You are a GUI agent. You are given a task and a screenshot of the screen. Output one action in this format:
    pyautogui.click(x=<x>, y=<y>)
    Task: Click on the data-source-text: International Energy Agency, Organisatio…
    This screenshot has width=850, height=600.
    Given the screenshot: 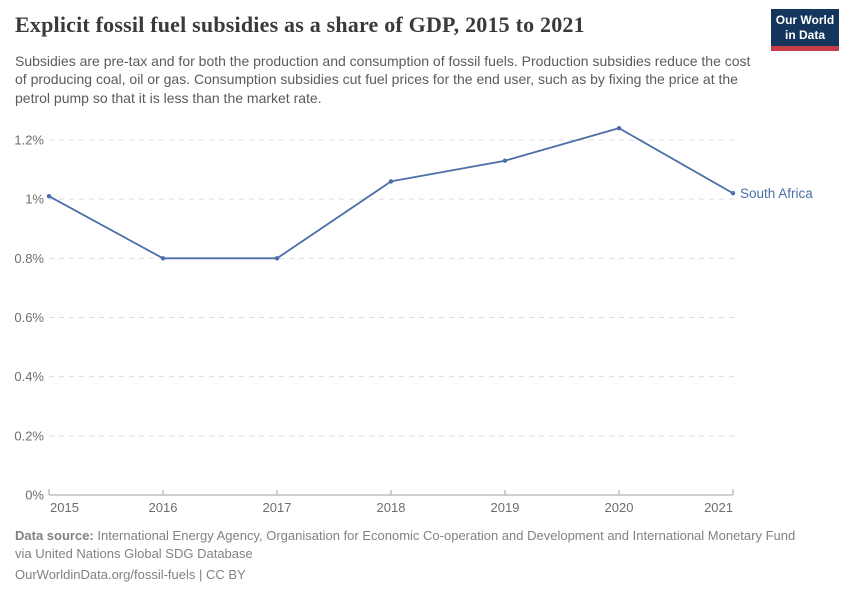 What is the action you would take?
    pyautogui.click(x=405, y=545)
    